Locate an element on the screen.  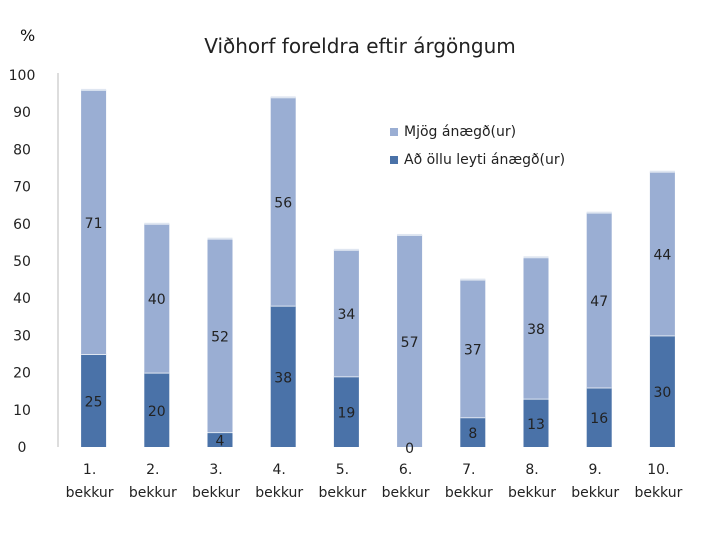
x-tick-label-7-line1: 7. is located at coordinates (468, 470).